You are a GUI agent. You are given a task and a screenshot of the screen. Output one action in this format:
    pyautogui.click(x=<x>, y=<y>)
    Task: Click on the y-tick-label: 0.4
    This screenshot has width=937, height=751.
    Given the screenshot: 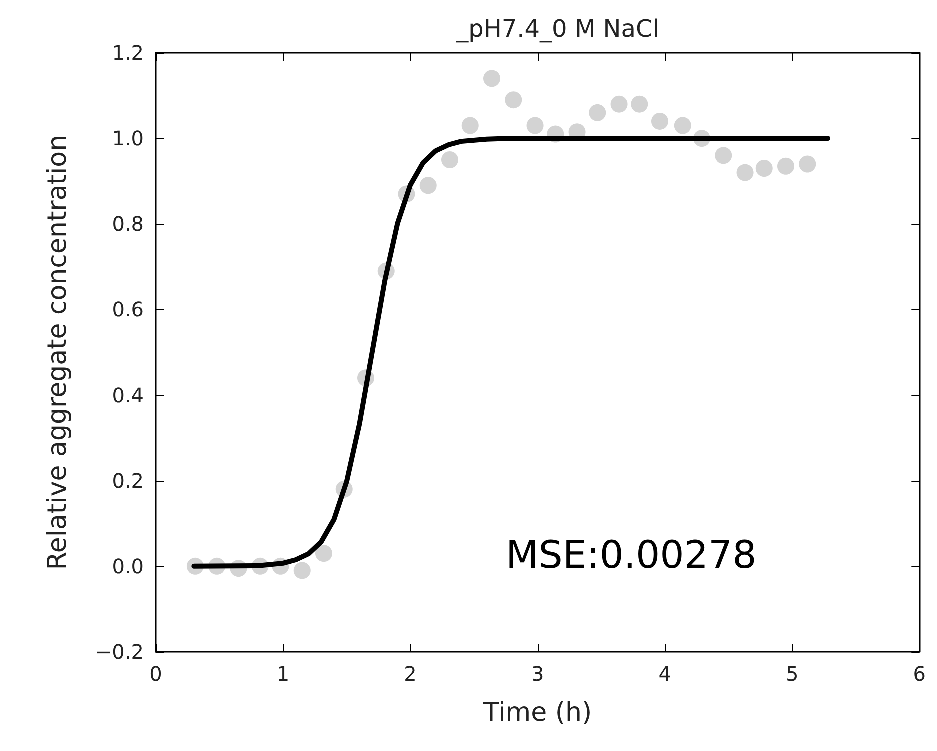 What is the action you would take?
    pyautogui.click(x=128, y=395)
    